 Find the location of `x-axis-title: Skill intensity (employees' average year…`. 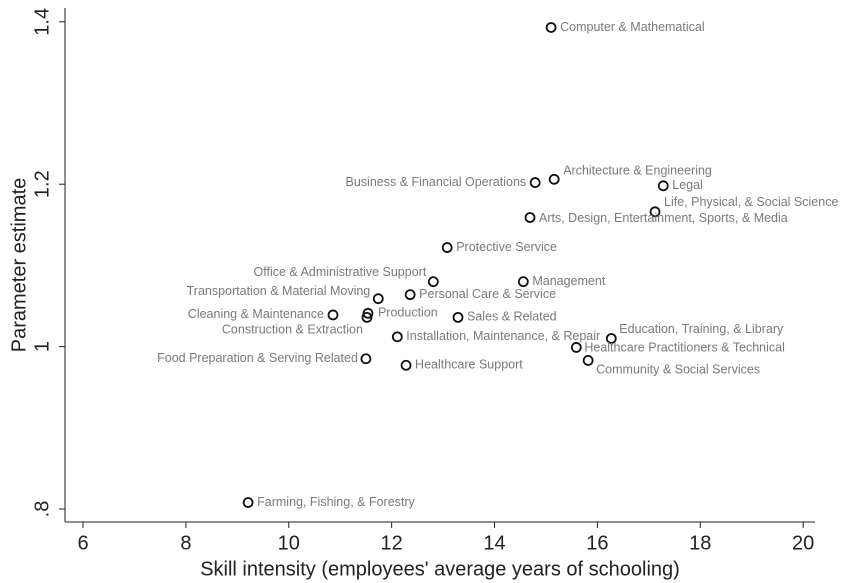

x-axis-title: Skill intensity (employees' average year… is located at coordinates (440, 569).